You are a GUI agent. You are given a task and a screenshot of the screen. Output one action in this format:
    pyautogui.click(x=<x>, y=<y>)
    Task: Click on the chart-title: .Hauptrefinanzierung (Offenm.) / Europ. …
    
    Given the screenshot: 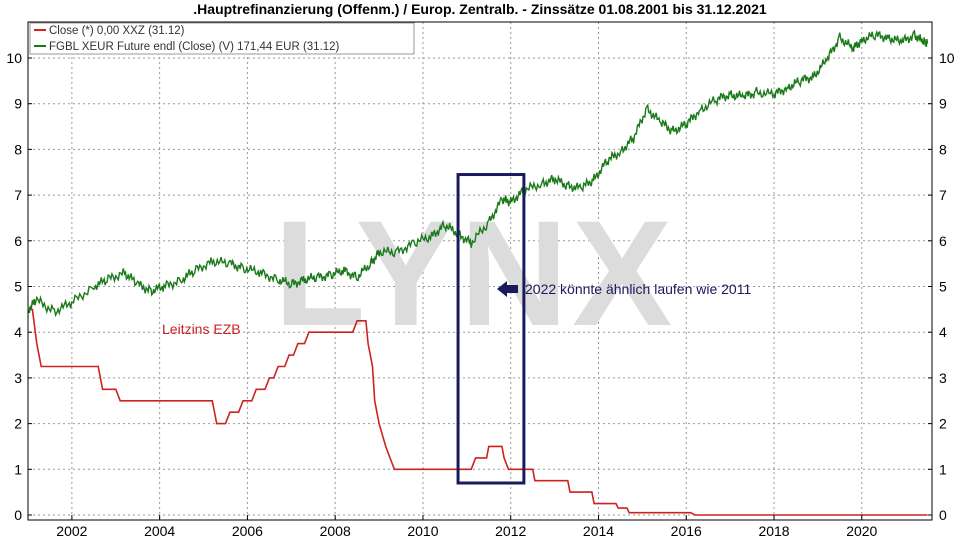 What is the action you would take?
    pyautogui.click(x=480, y=9)
    